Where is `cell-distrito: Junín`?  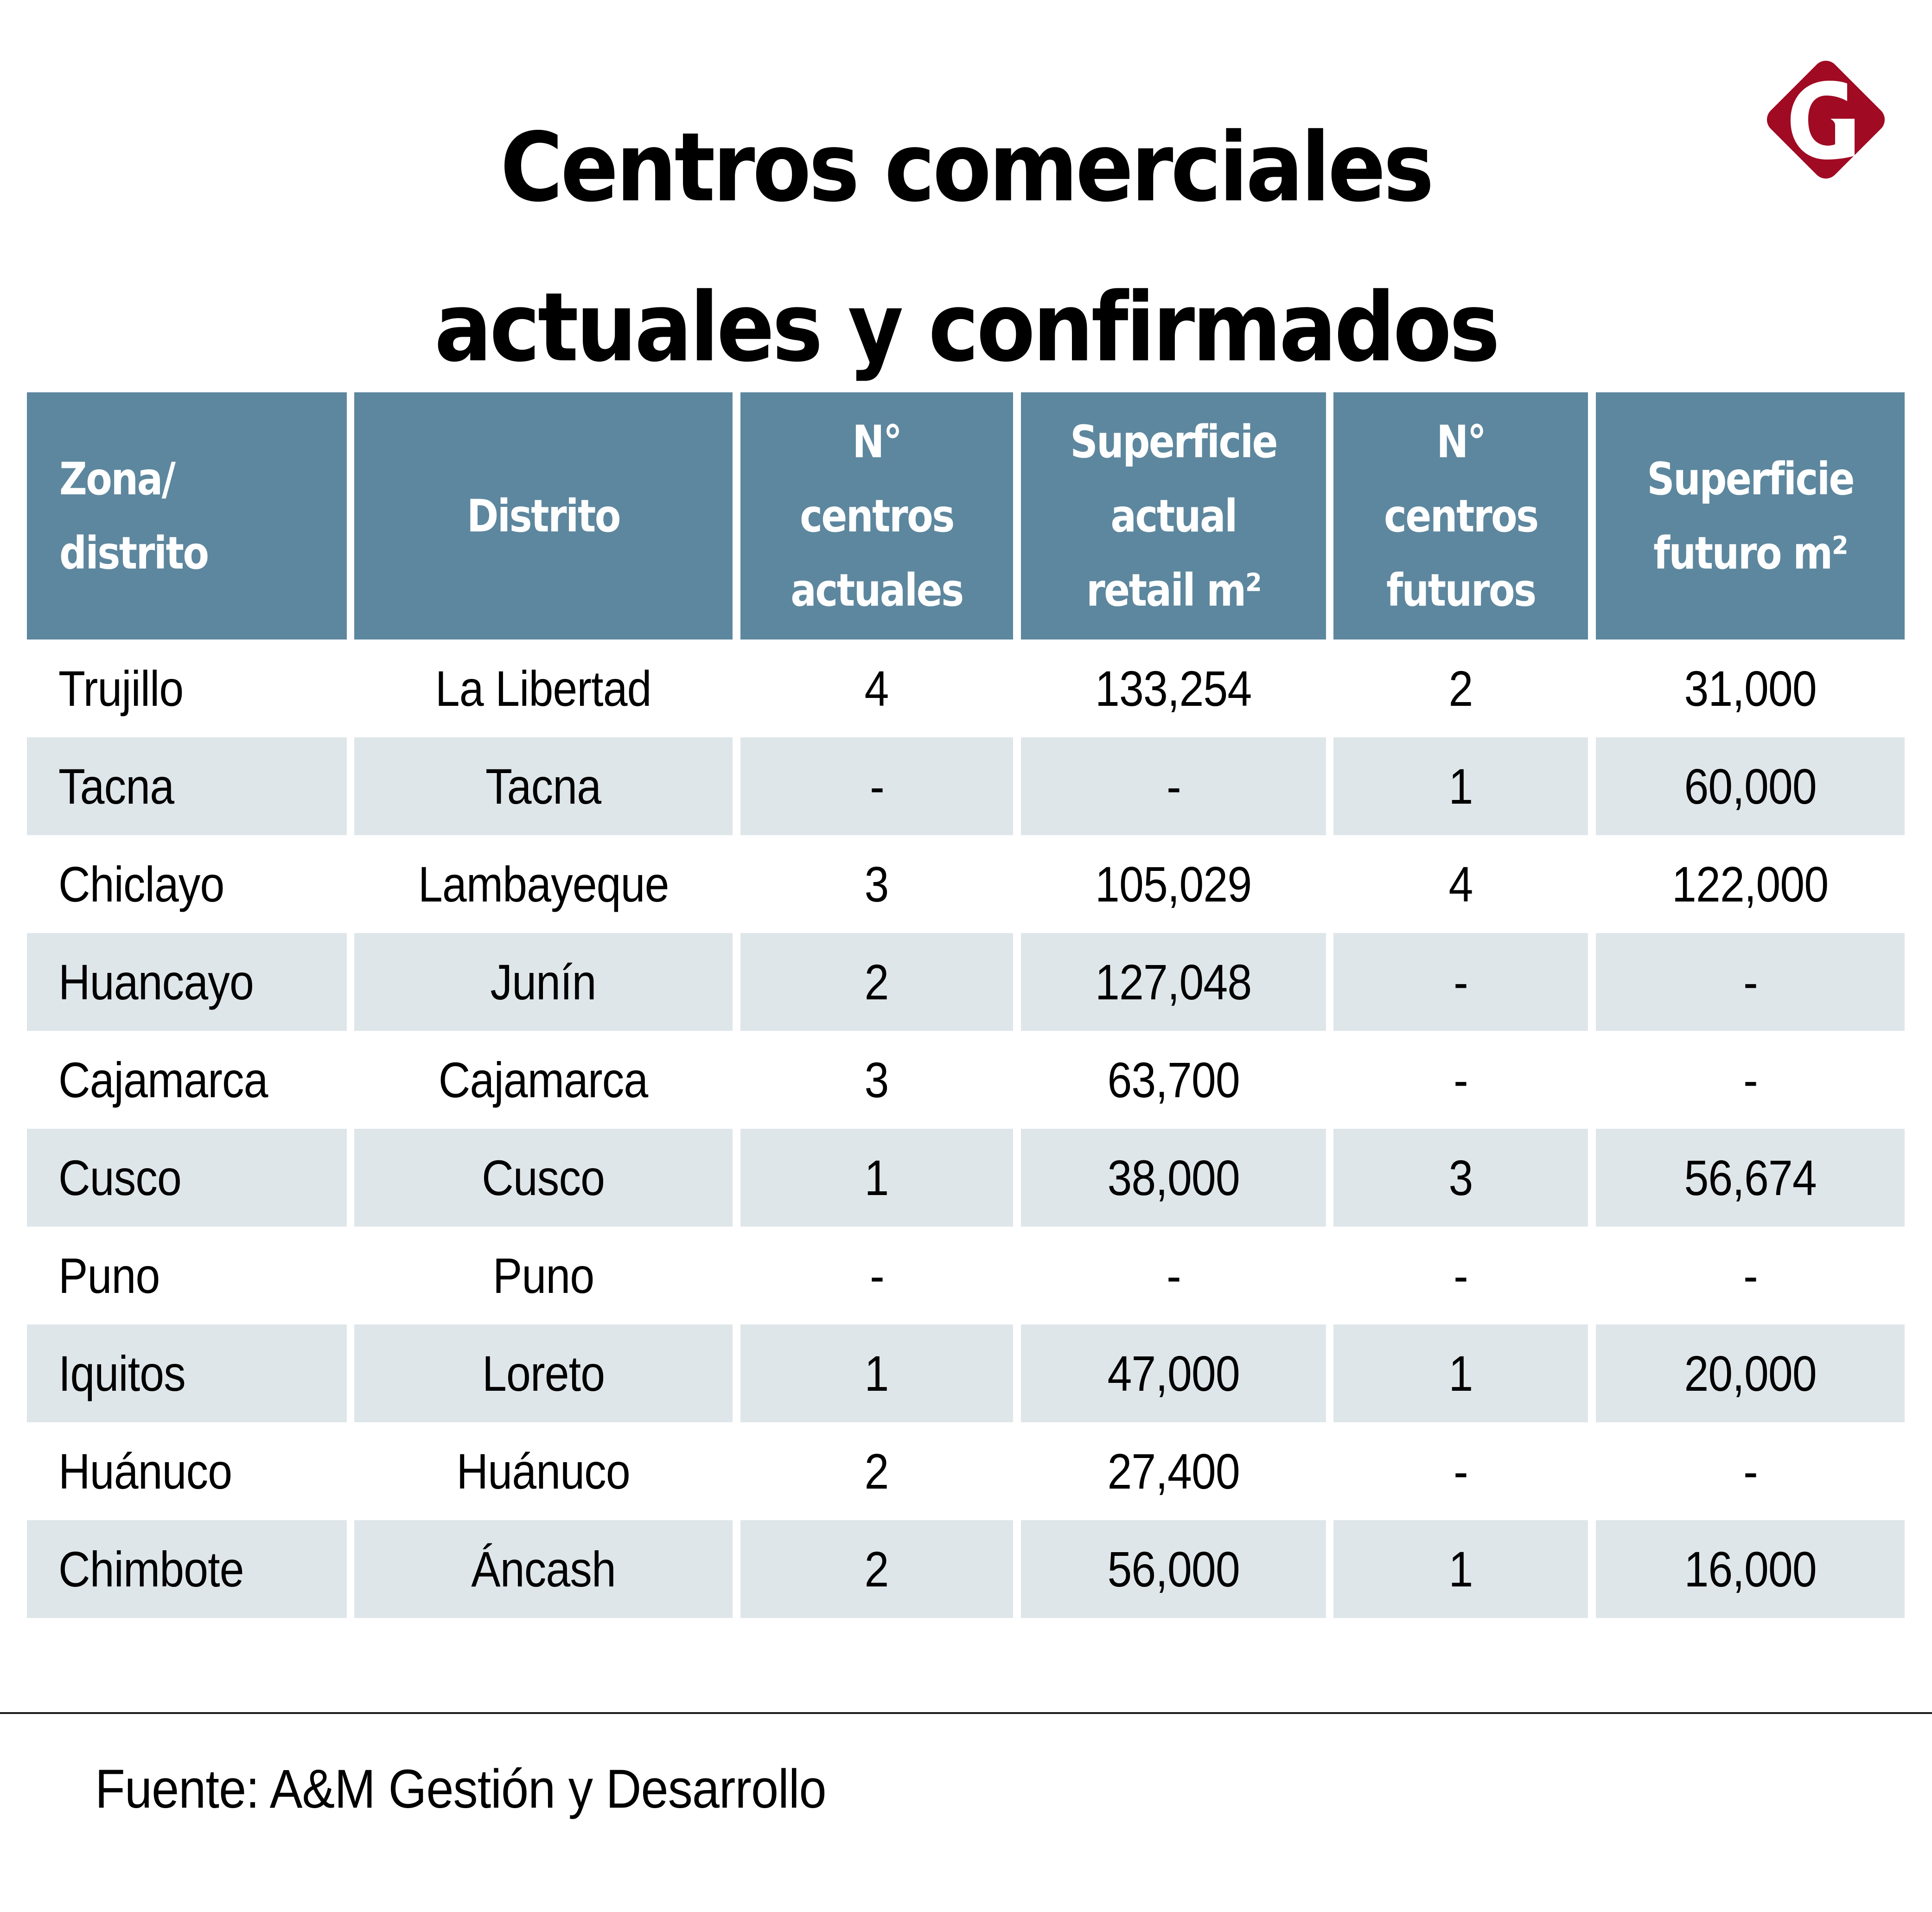
cell-distrito: Junín is located at coordinates (543, 982).